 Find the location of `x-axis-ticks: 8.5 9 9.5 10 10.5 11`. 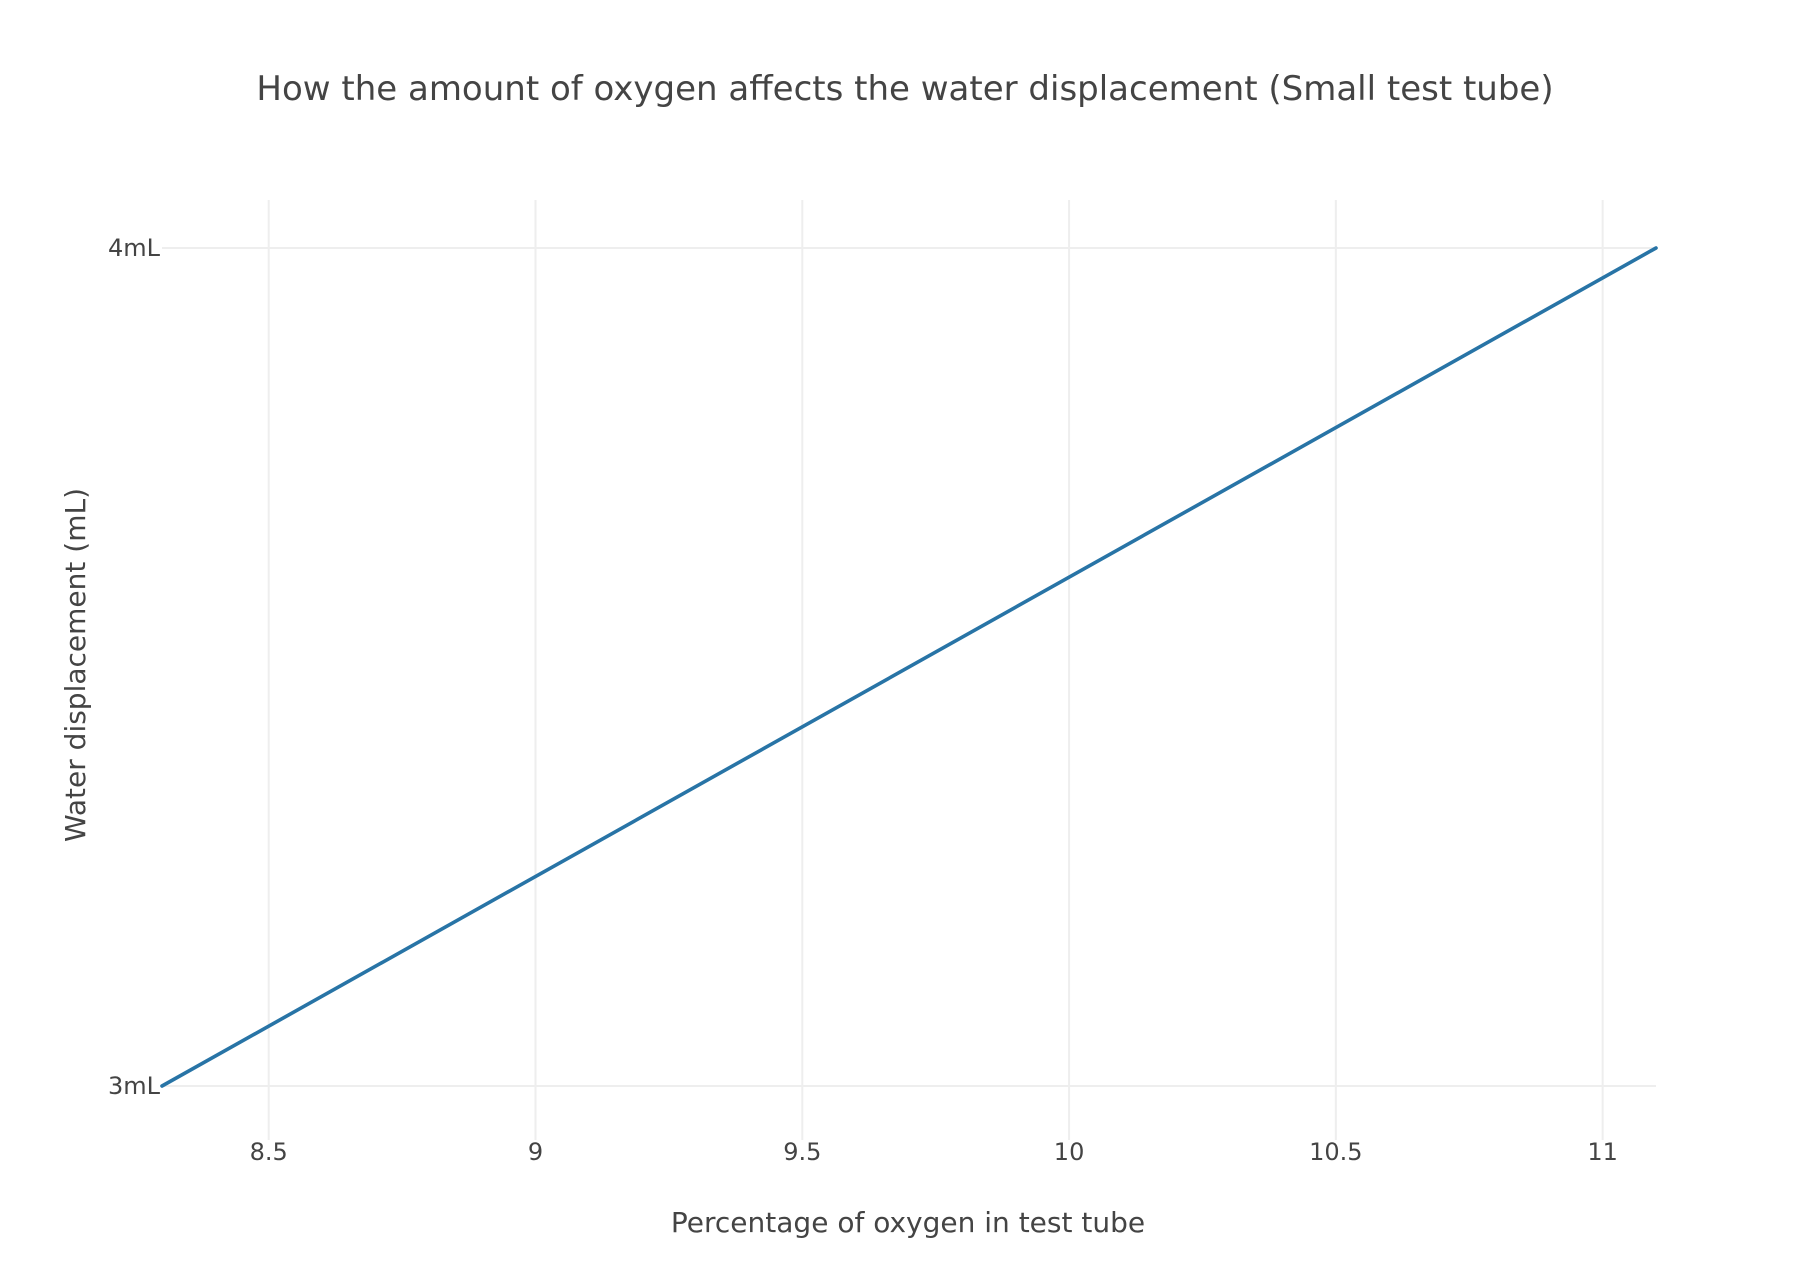

x-axis-ticks: 8.5 9 9.5 10 10.5 11 is located at coordinates (934, 1152).